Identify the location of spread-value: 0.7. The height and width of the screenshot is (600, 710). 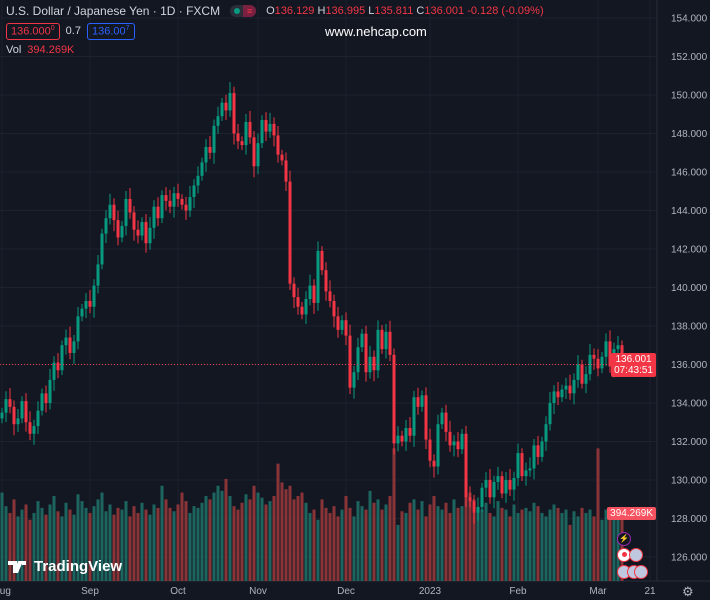
(73, 31).